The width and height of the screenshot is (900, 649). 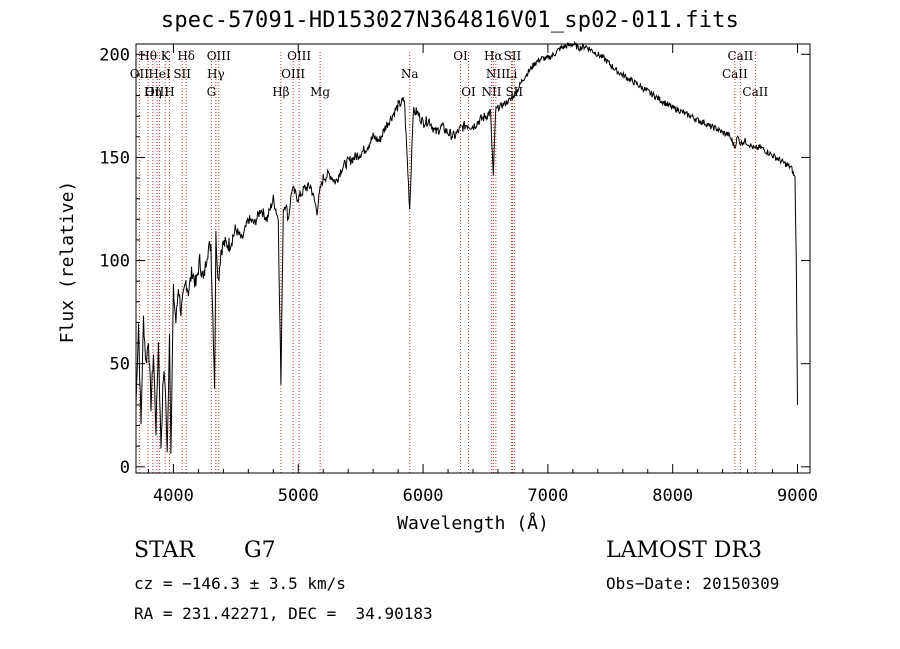 What do you see at coordinates (166, 56) in the screenshot?
I see `line-marker-label: K` at bounding box center [166, 56].